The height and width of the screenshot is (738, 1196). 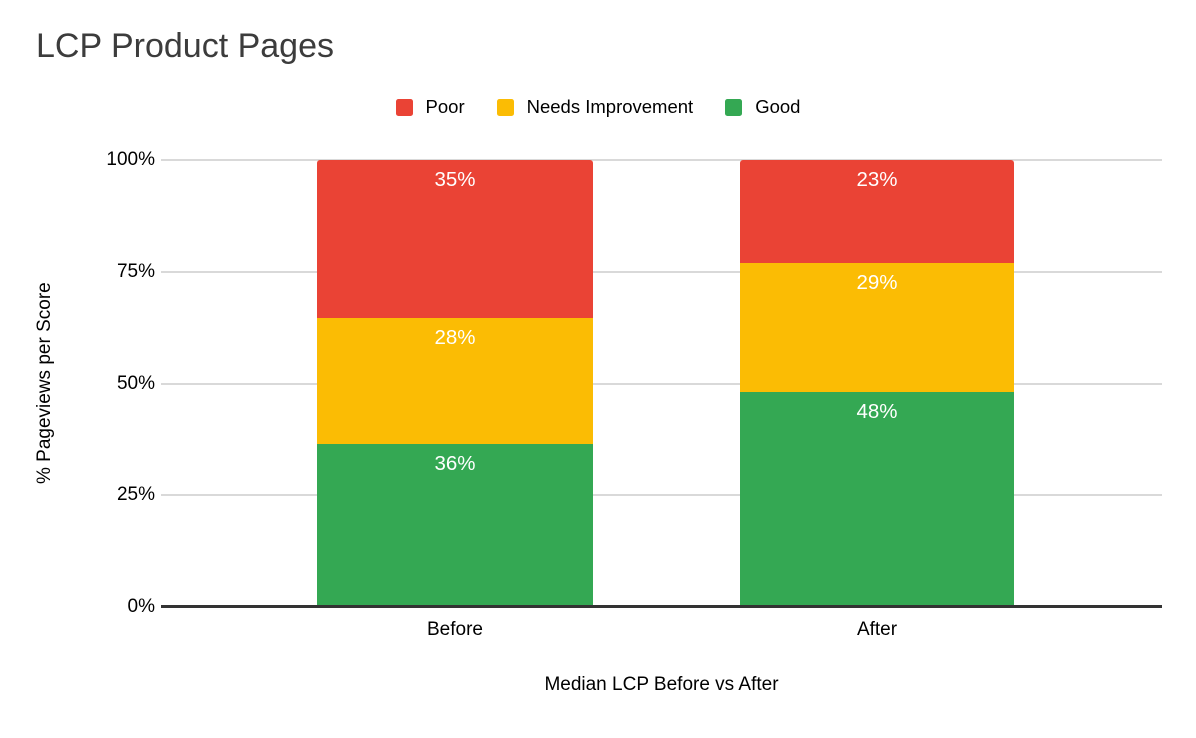 I want to click on bar-after: 23% 29% 48%, so click(x=877, y=383).